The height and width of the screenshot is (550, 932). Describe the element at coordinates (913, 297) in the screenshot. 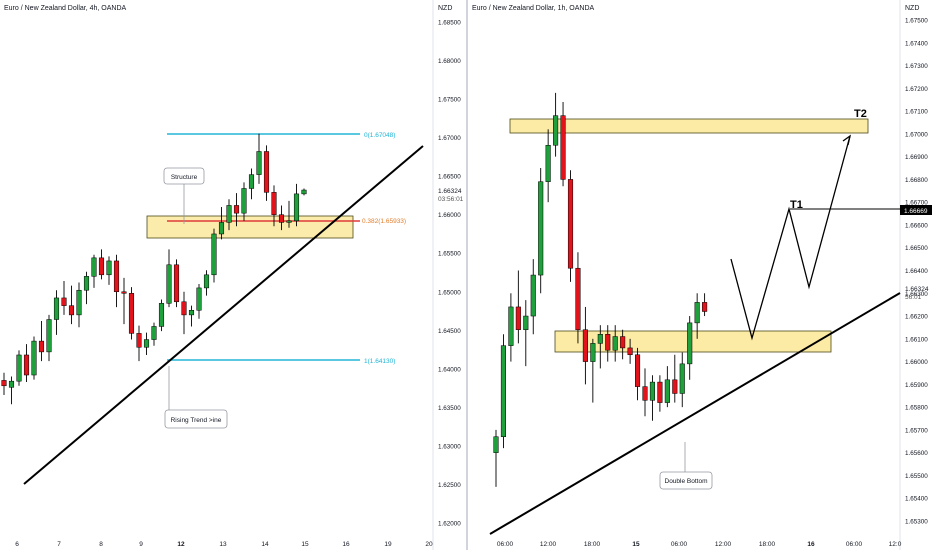

I see `chart-1h-countdown: 56:01` at that location.